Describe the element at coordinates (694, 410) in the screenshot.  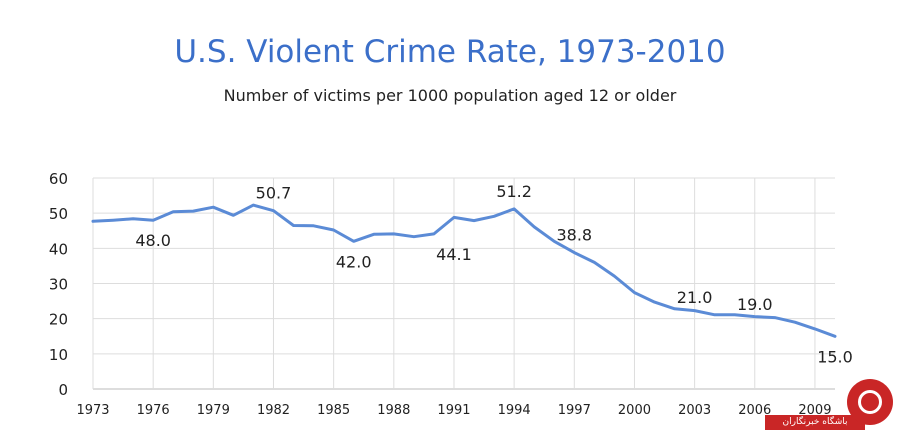
I see `x-tick-label: 2003` at that location.